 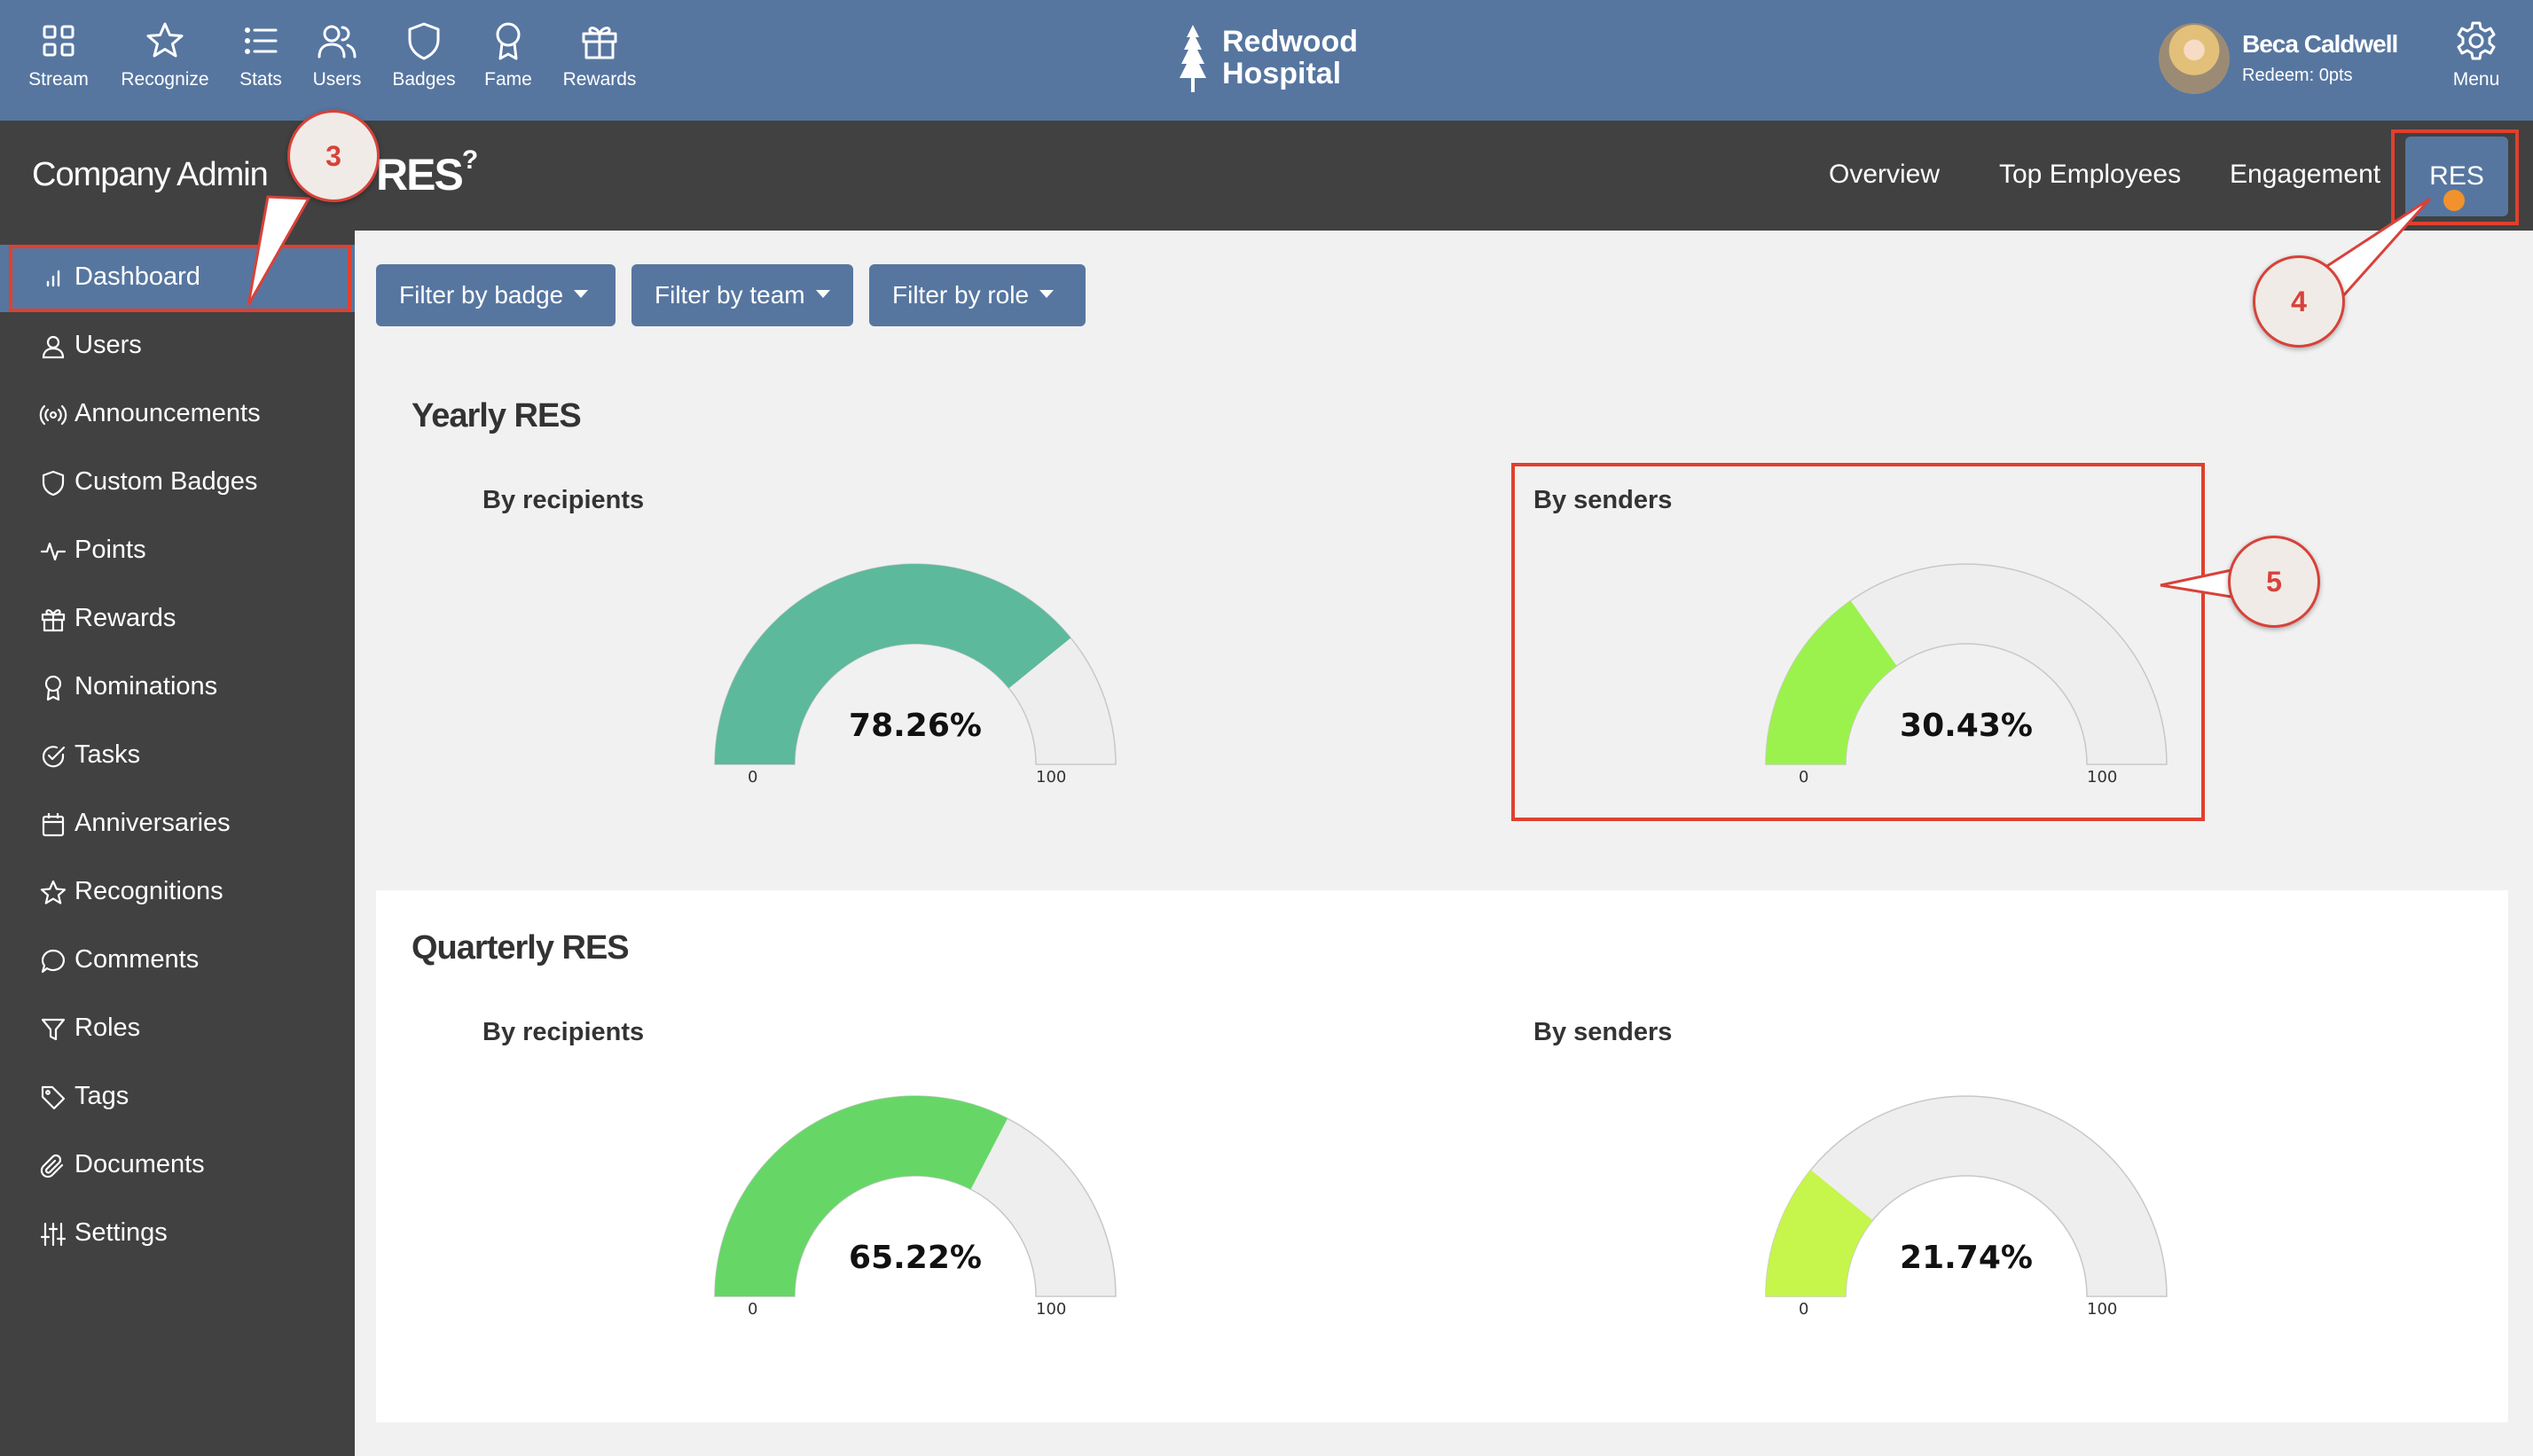 I want to click on filter-by-role-label: Filter by role, so click(x=961, y=295).